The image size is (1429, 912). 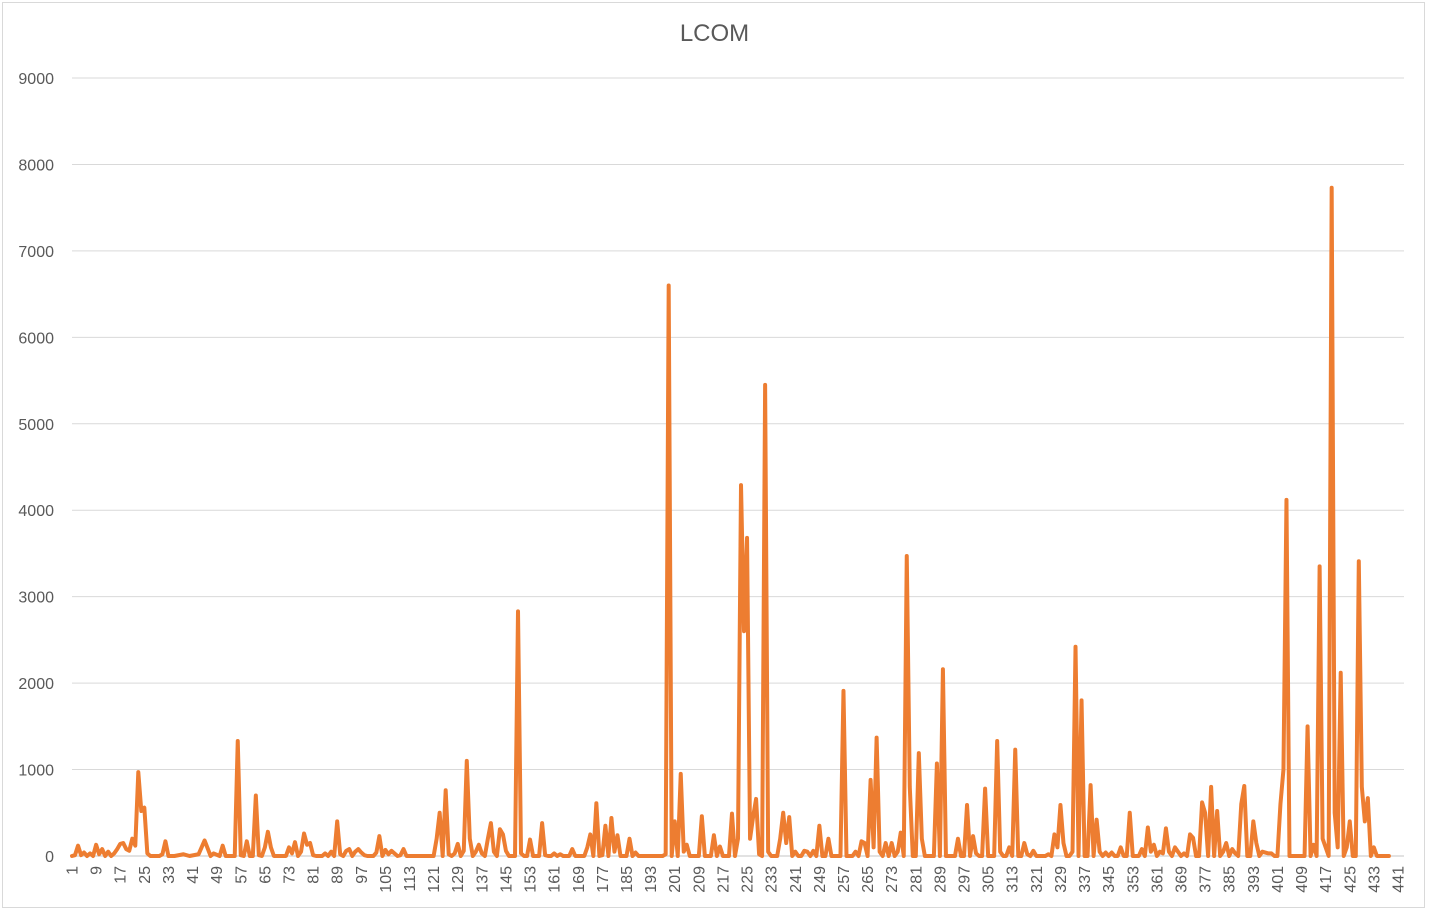 What do you see at coordinates (1061, 879) in the screenshot?
I see `x-tick-label: 329` at bounding box center [1061, 879].